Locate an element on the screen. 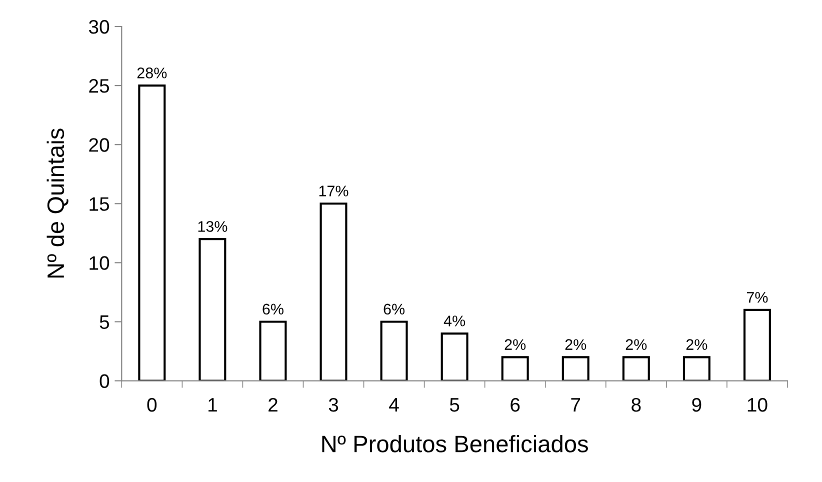 The image size is (822, 482). x-tick-label: 9 is located at coordinates (697, 405).